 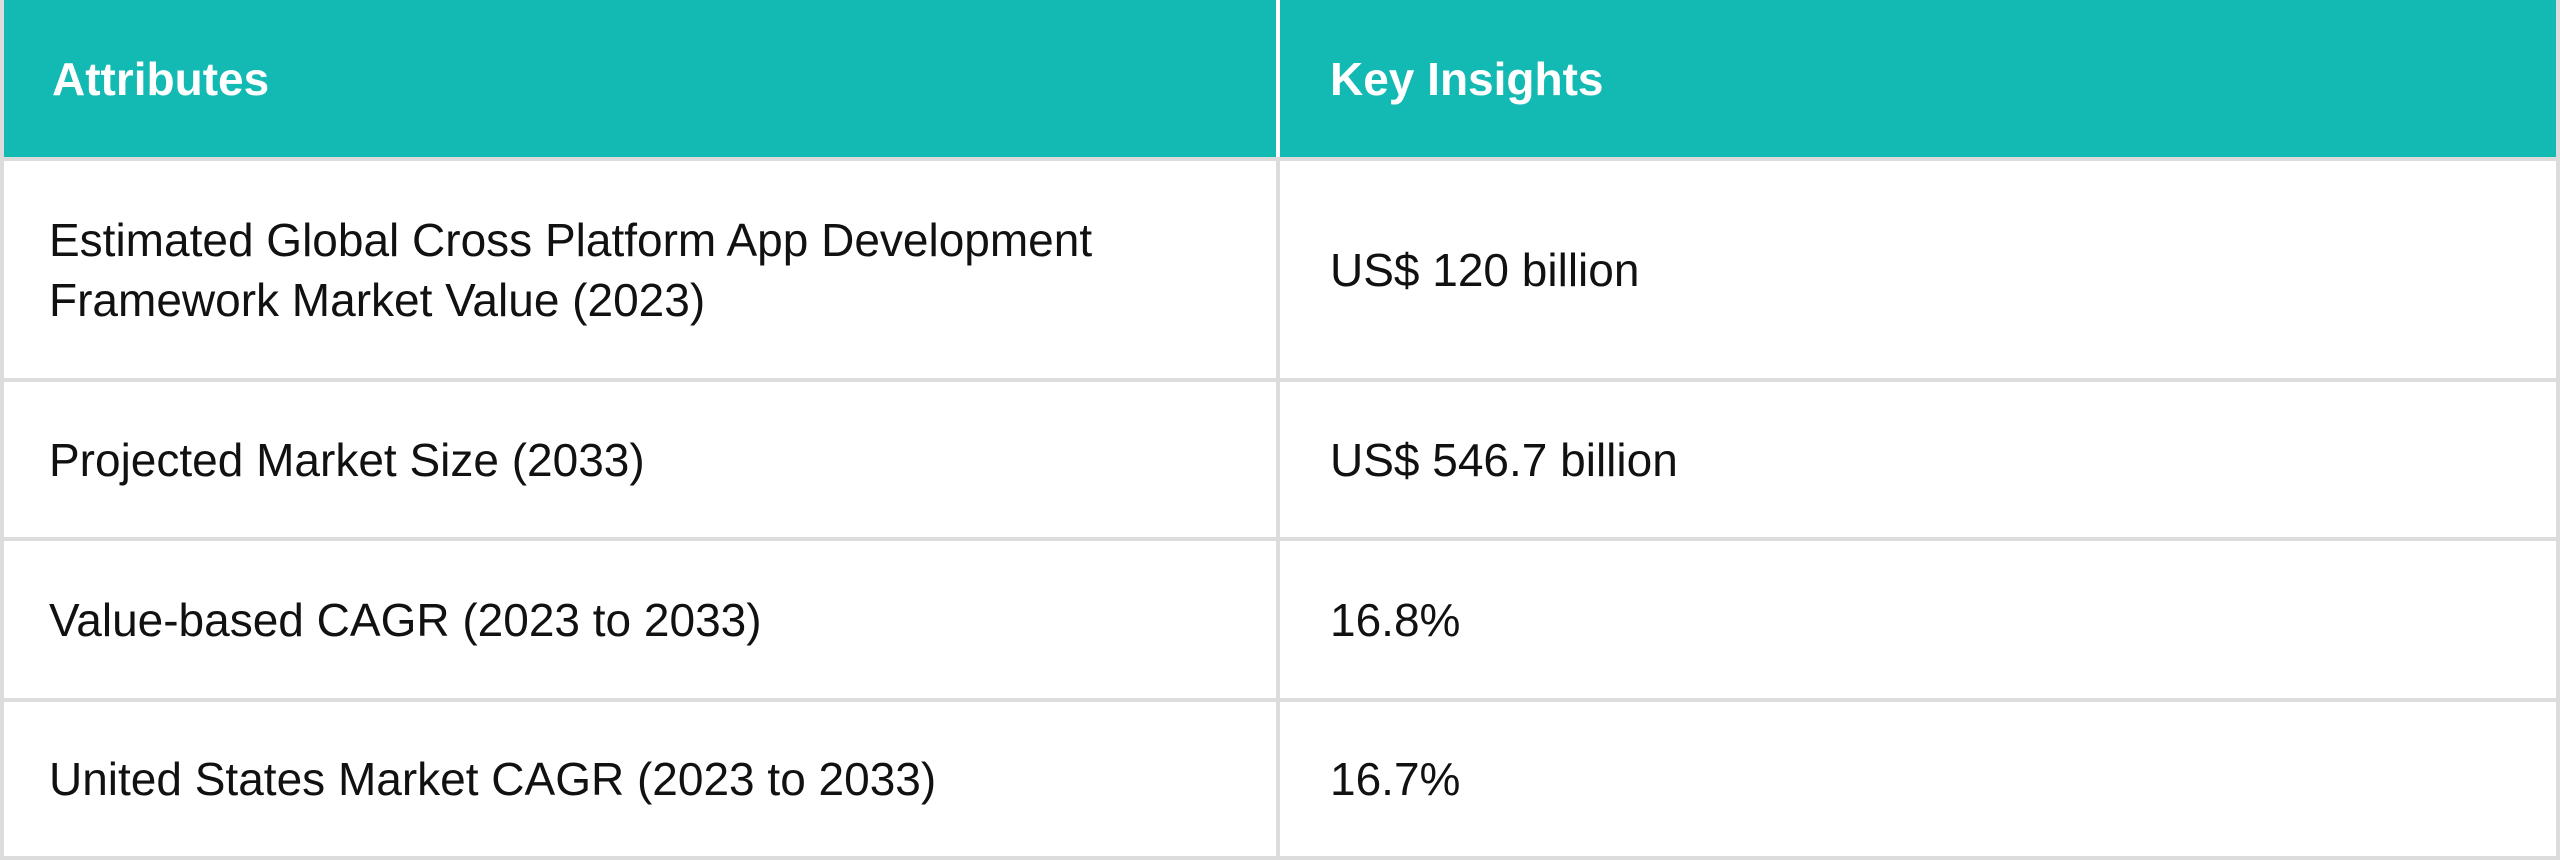 What do you see at coordinates (642, 459) in the screenshot?
I see `attribute-cell: Projected Market Size (2033)` at bounding box center [642, 459].